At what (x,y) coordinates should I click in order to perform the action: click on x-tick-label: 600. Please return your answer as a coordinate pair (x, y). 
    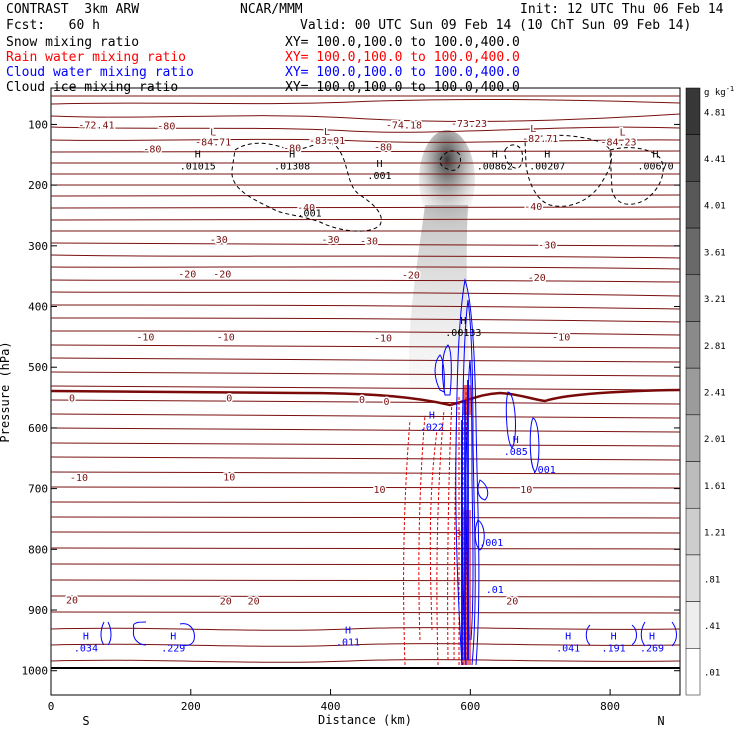
    Looking at the image, I should click on (470, 706).